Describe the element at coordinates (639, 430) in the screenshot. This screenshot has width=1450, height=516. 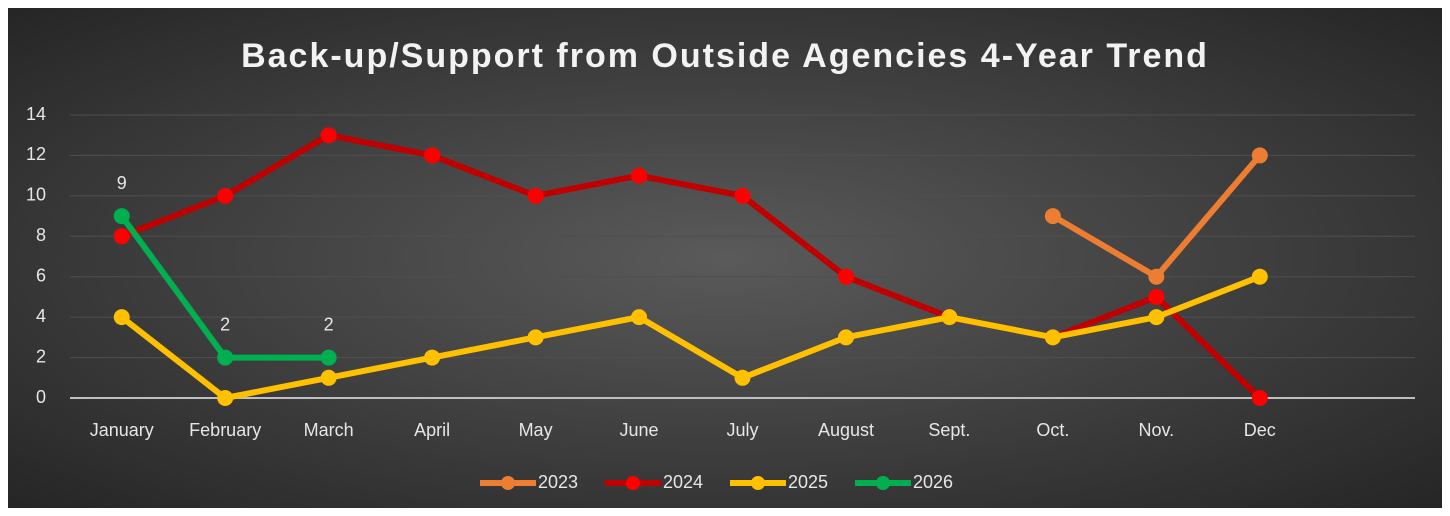
I see `x-tick-label: June` at that location.